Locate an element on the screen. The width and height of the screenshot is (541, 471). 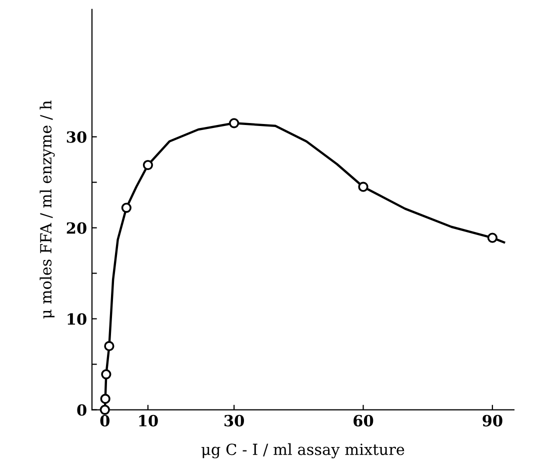
x-tick-label: 90 is located at coordinates (492, 420).